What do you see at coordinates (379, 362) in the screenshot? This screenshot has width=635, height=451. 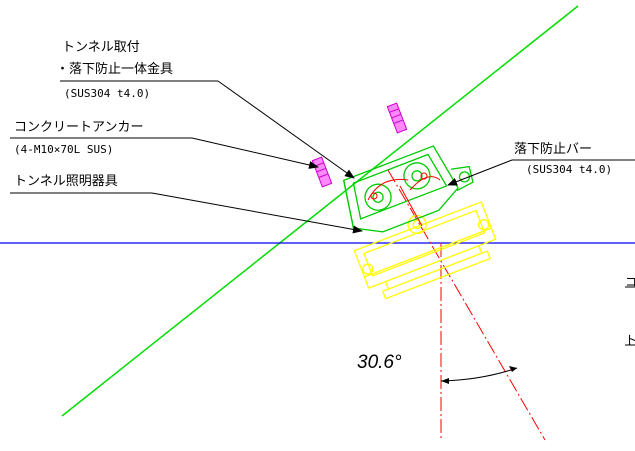 I see `angle-label: 30.6°` at bounding box center [379, 362].